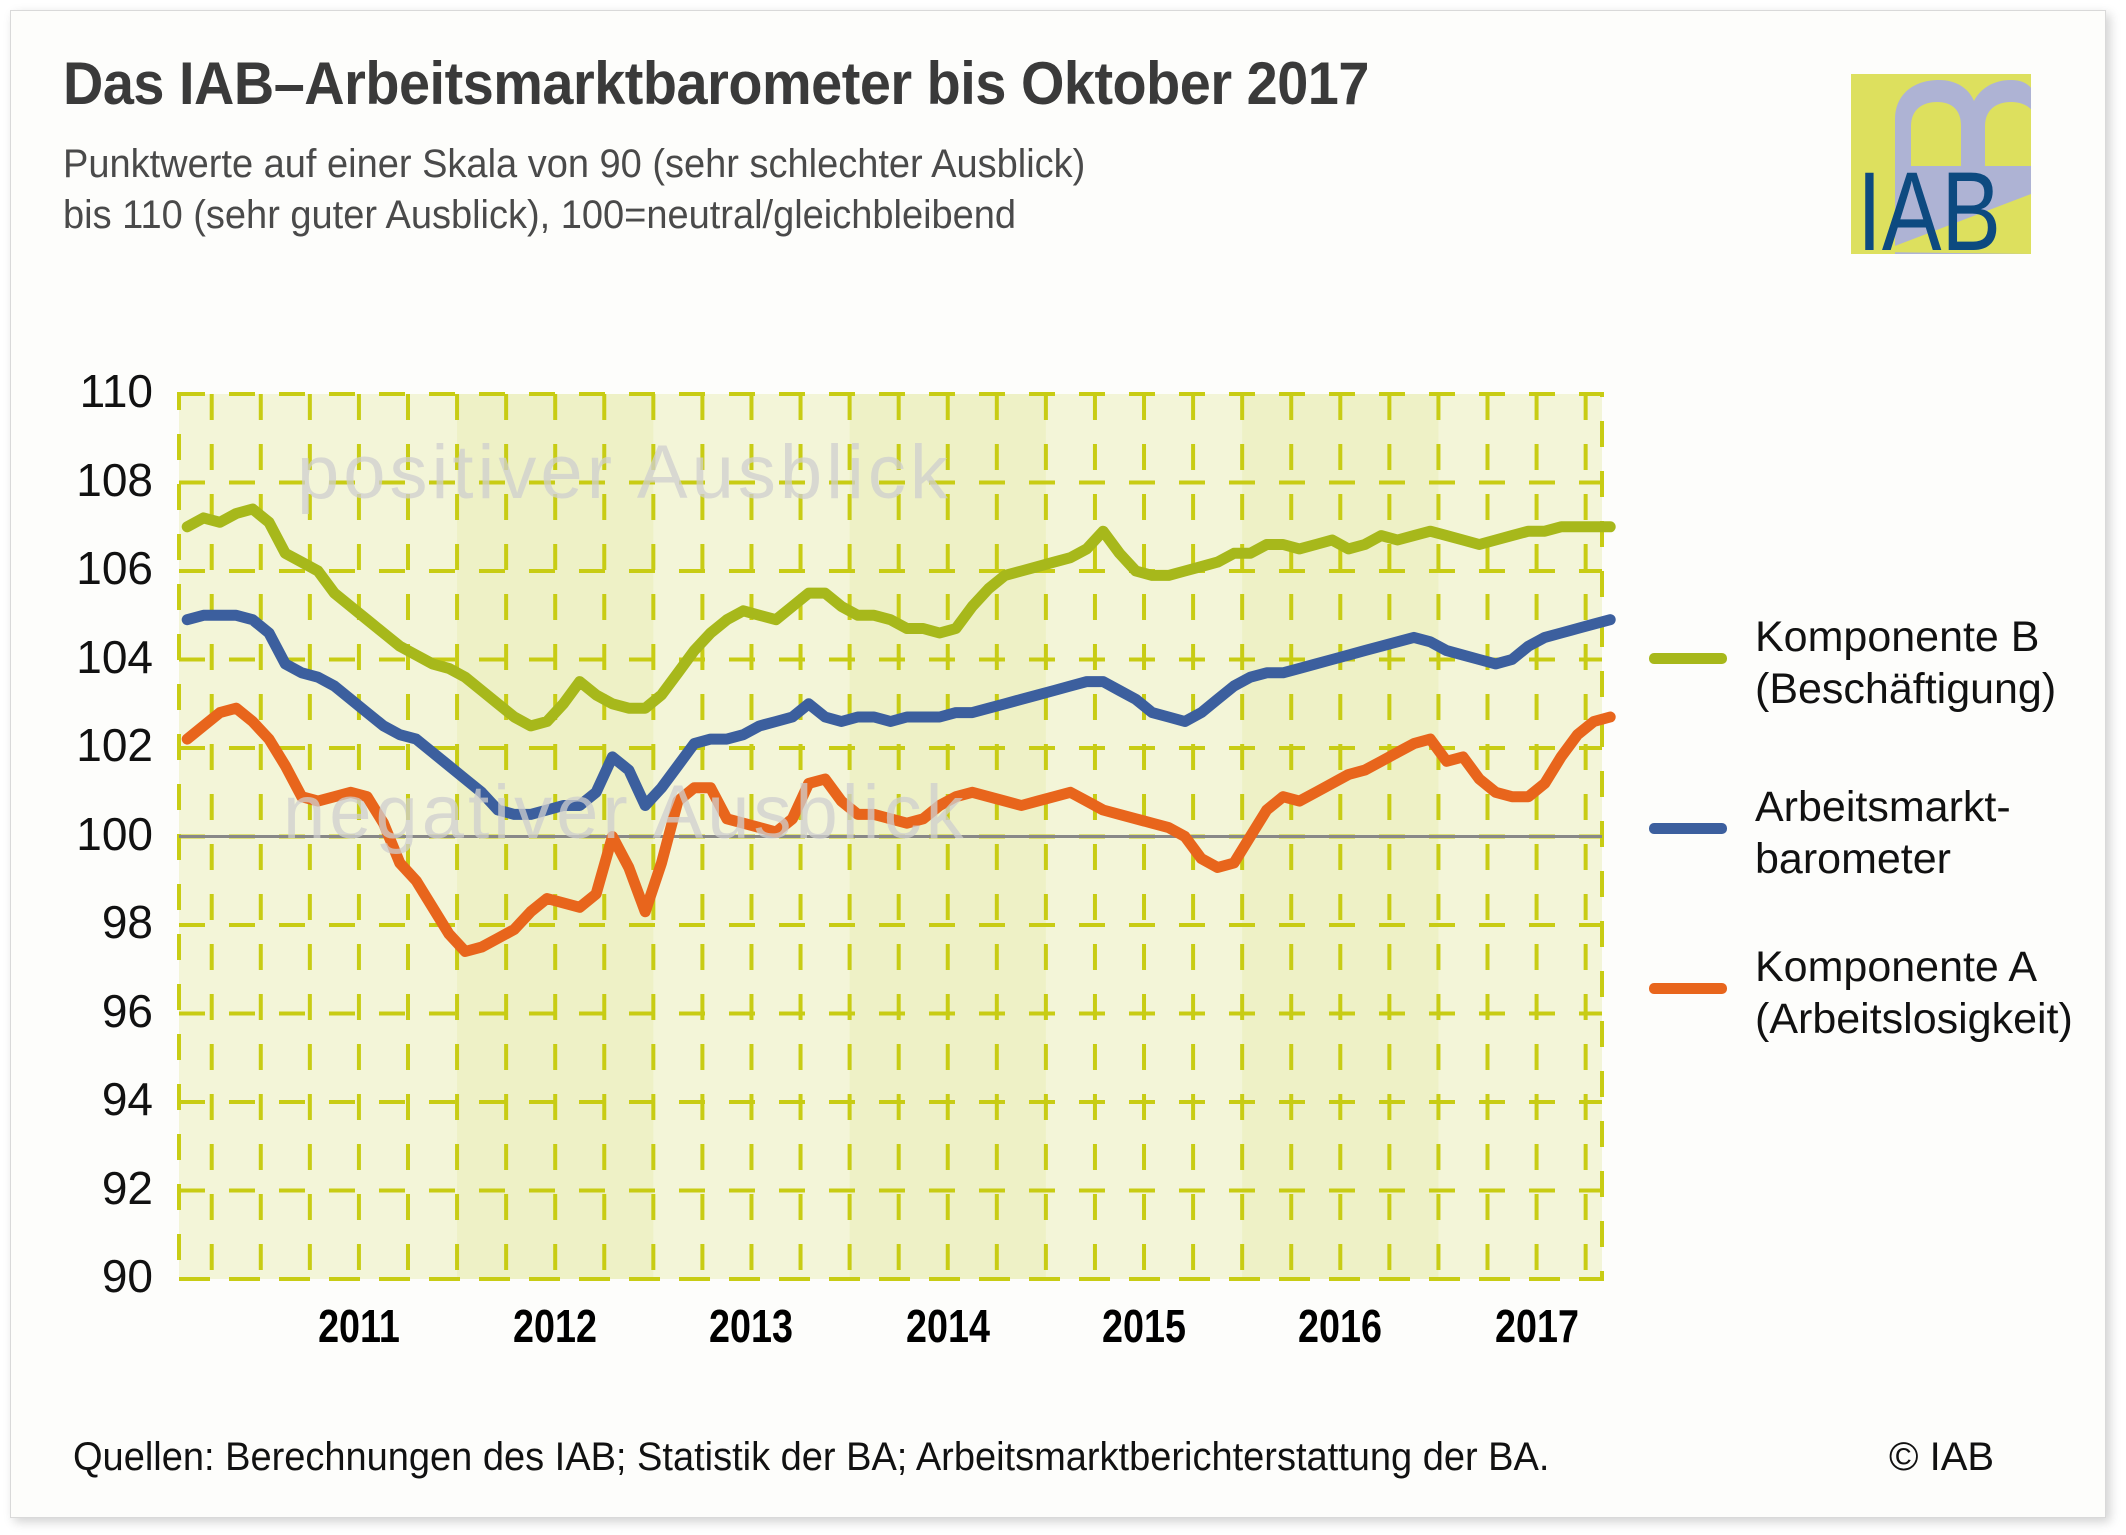 This screenshot has width=2126, height=1535. Describe the element at coordinates (127, 1276) in the screenshot. I see `y-tick-label: 90` at that location.